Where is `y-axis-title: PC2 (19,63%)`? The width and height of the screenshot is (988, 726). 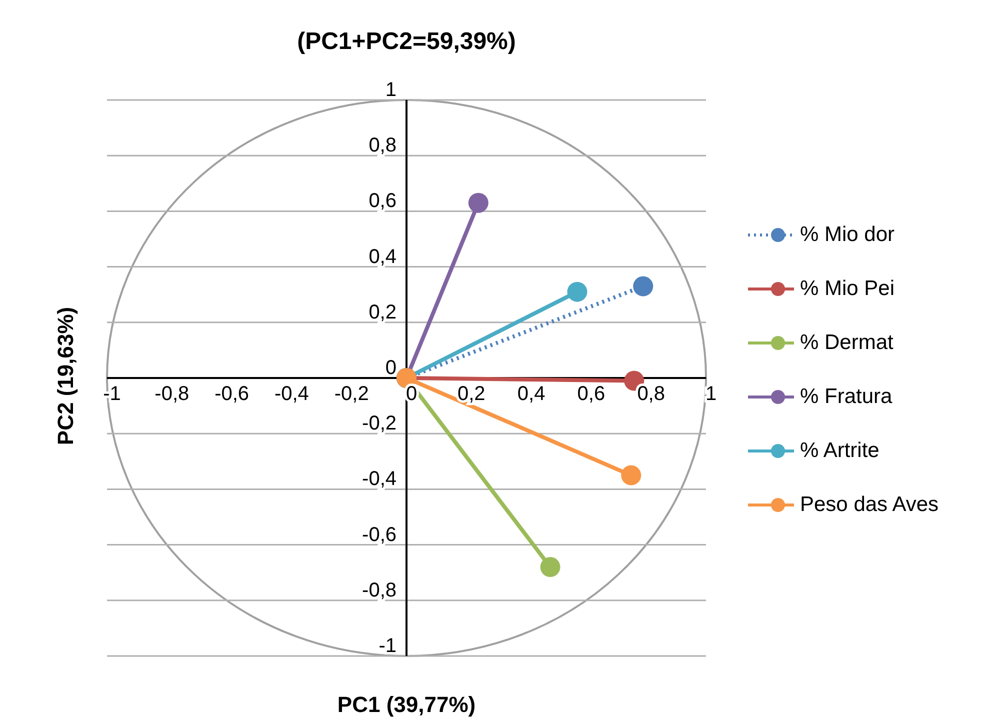
y-axis-title: PC2 (19,63%) is located at coordinates (66, 377).